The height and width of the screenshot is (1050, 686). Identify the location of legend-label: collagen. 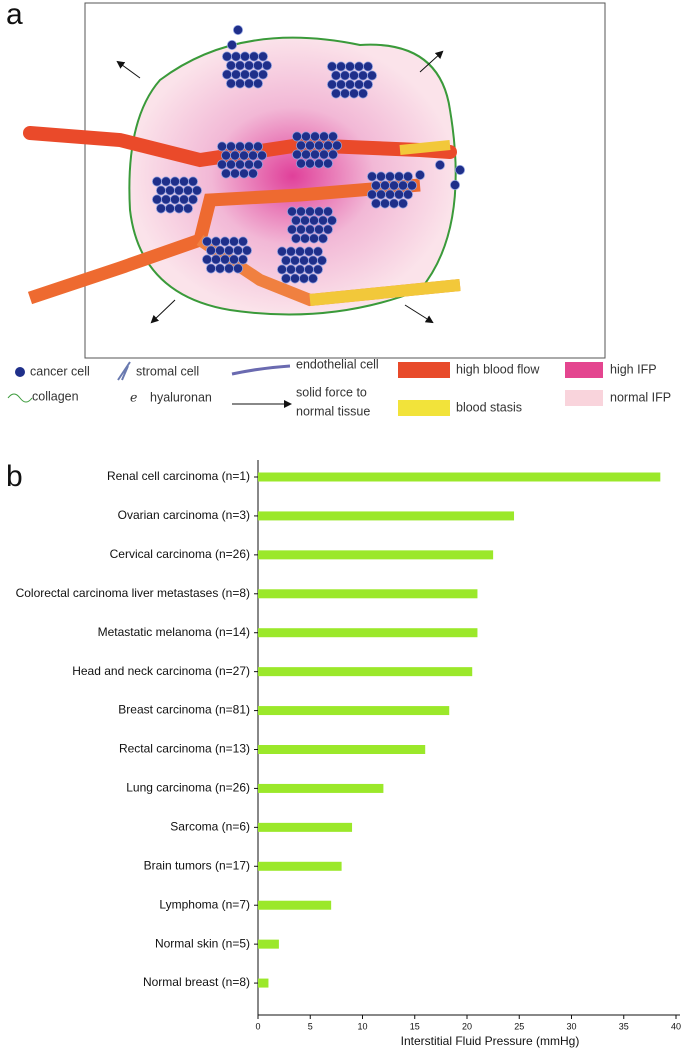
(55, 396).